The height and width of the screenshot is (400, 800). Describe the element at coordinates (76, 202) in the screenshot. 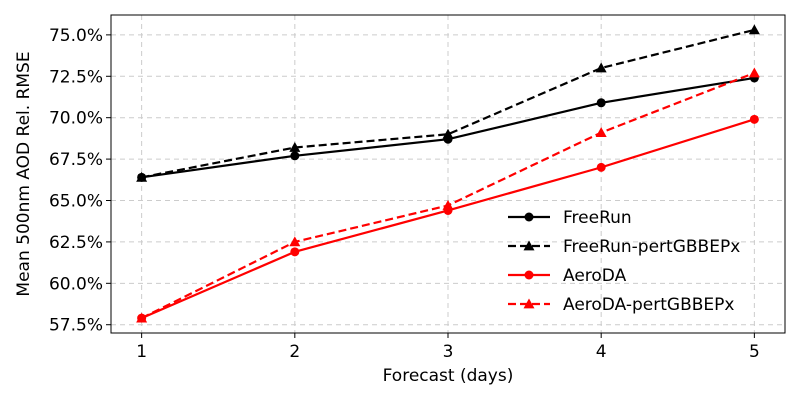

I see `y-tick-label: 65.0%` at that location.